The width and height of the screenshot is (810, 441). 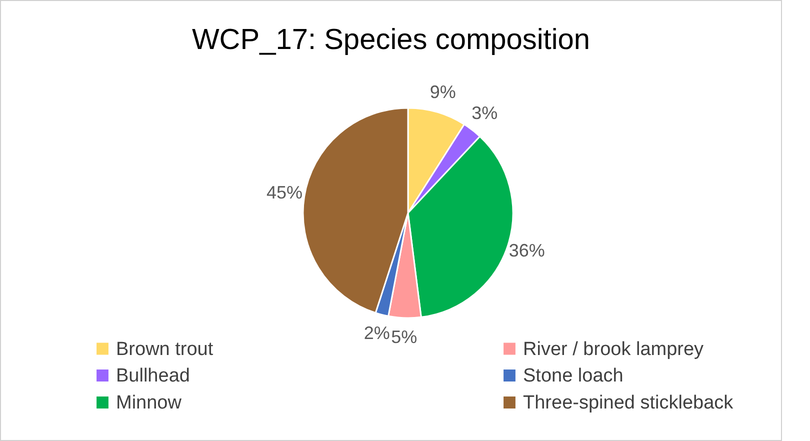 What do you see at coordinates (613, 349) in the screenshot?
I see `legend-label: River / brook lamprey` at bounding box center [613, 349].